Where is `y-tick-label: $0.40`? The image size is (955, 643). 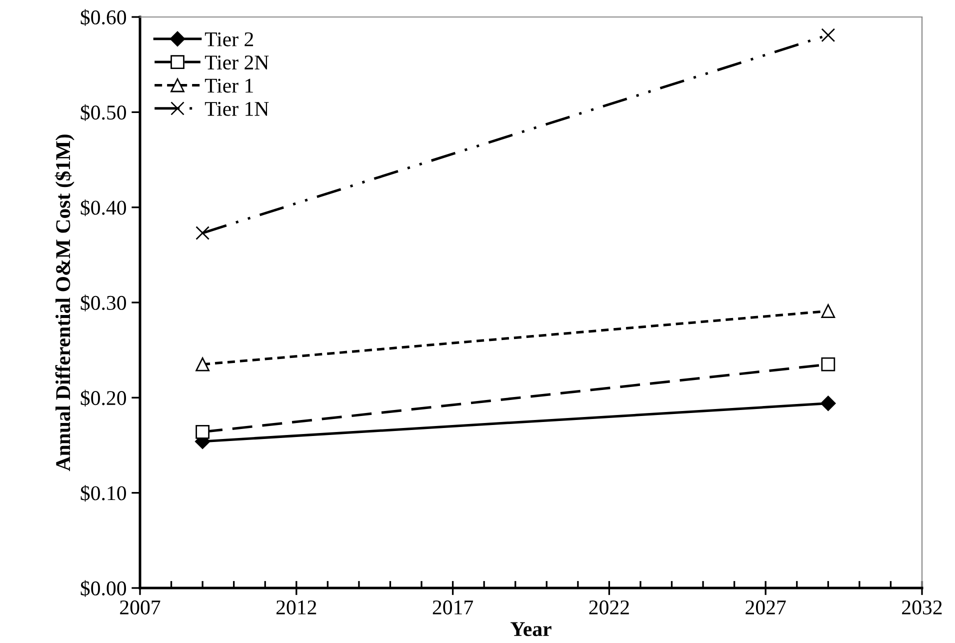 y-tick-label: $0.40 is located at coordinates (103, 207).